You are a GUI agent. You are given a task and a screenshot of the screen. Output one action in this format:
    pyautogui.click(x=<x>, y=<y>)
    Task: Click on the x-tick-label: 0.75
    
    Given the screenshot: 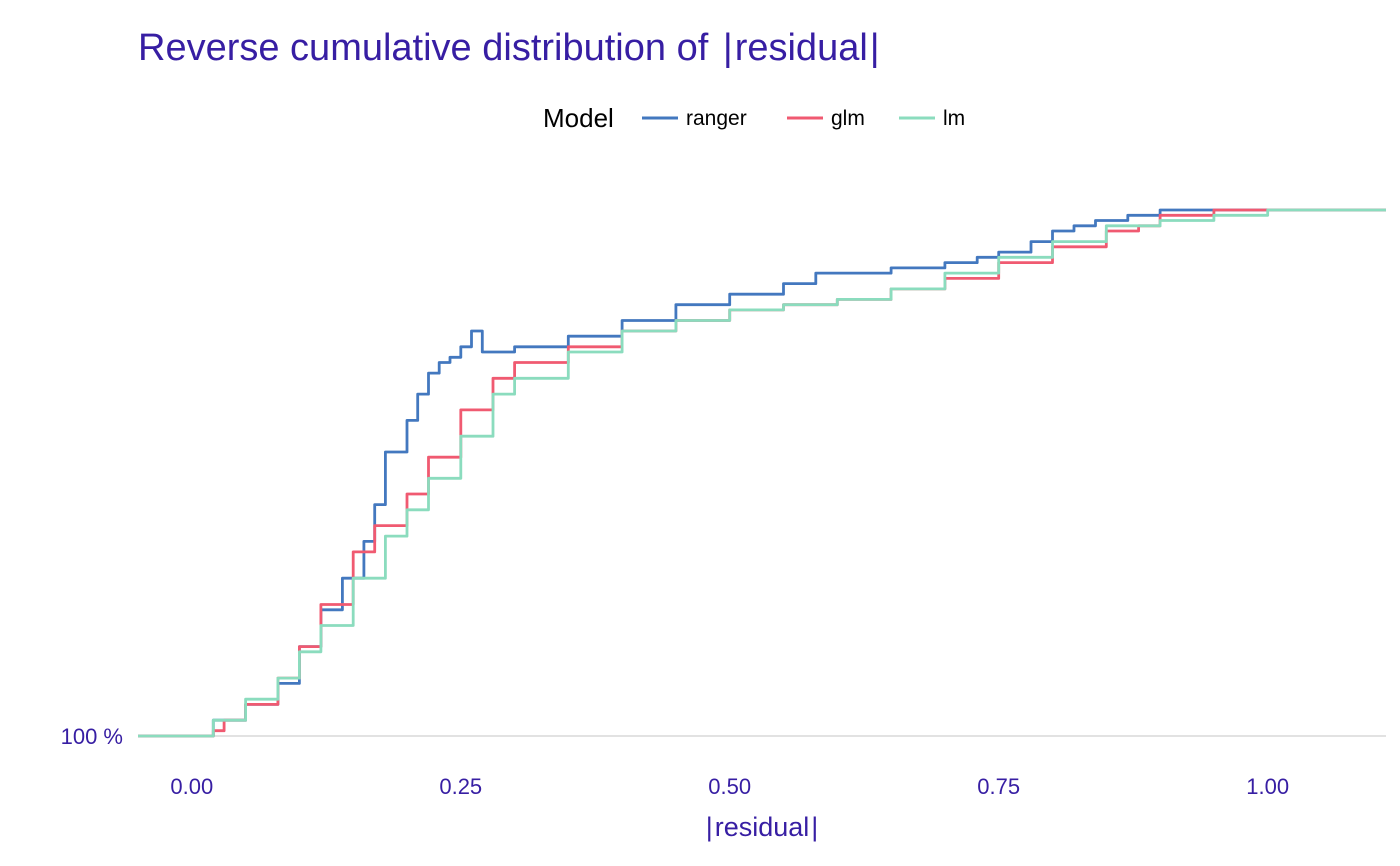 What is the action you would take?
    pyautogui.click(x=998, y=786)
    